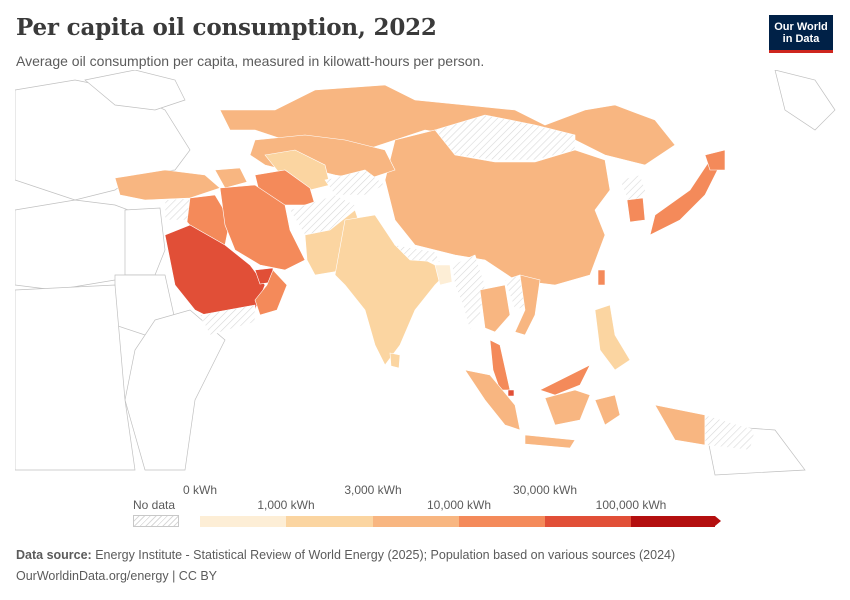 The height and width of the screenshot is (600, 850). I want to click on region-png, so click(730, 432).